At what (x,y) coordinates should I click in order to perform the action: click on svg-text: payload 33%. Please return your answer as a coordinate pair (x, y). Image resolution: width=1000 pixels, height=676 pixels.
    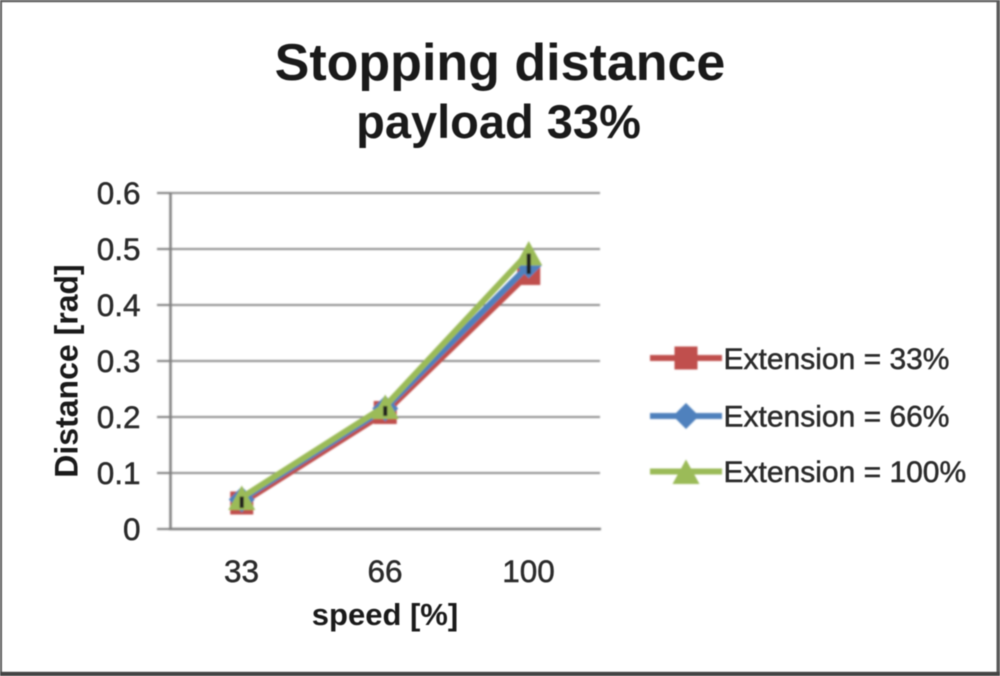
    Looking at the image, I should click on (498, 121).